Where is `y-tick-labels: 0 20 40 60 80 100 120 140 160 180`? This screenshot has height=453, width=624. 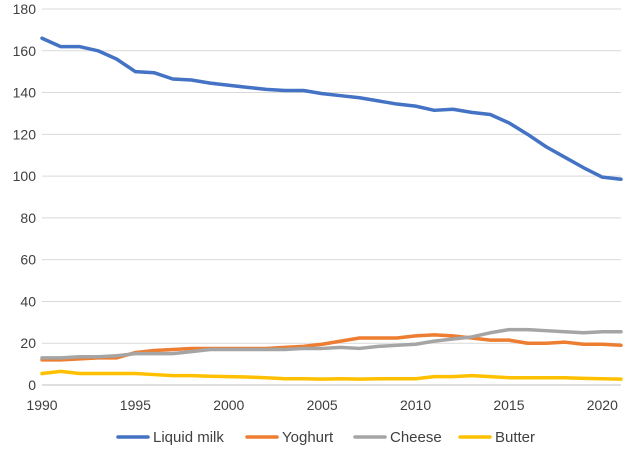 y-tick-labels: 0 20 40 60 80 100 120 140 160 180 is located at coordinates (25, 197).